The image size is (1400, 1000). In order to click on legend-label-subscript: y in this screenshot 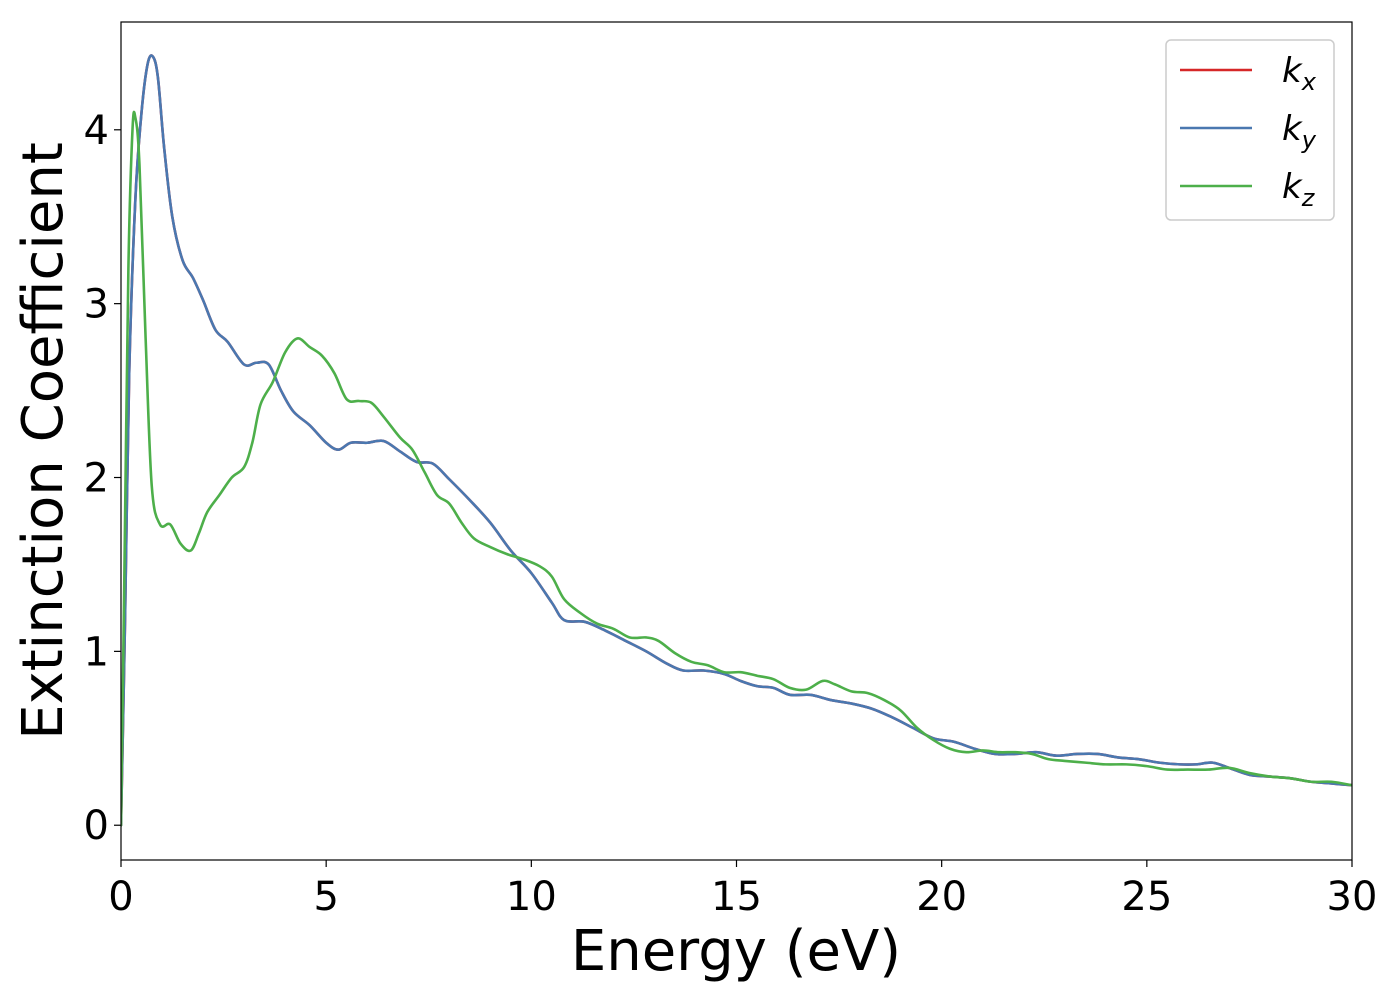, I will do `click(1309, 140)`.